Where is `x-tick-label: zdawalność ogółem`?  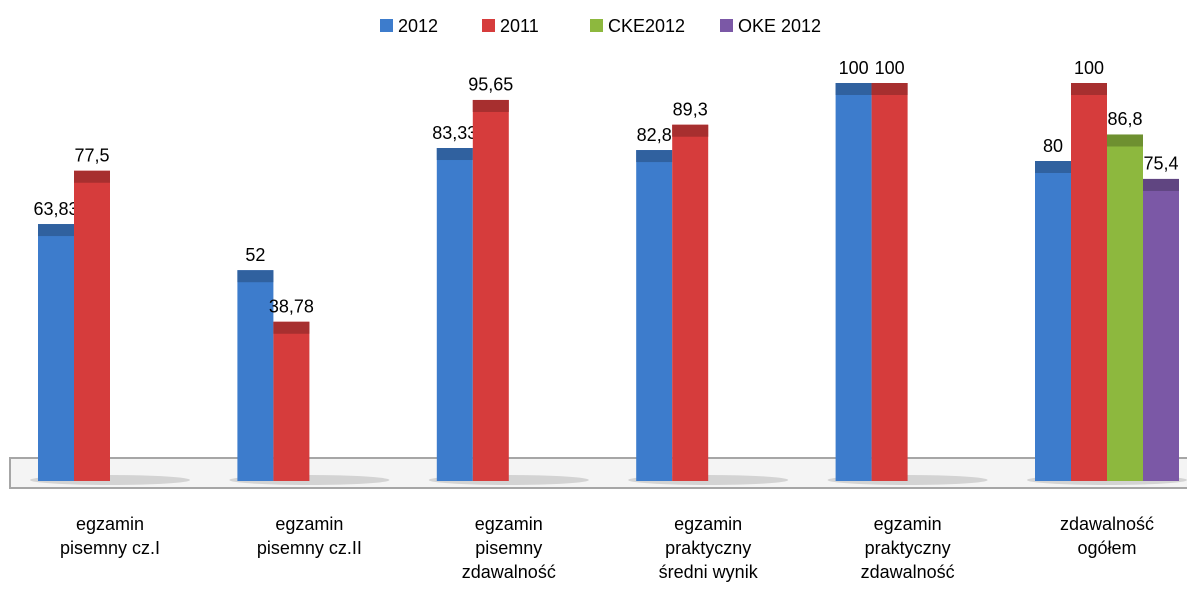
x-tick-label: zdawalność ogółem is located at coordinates (1107, 536).